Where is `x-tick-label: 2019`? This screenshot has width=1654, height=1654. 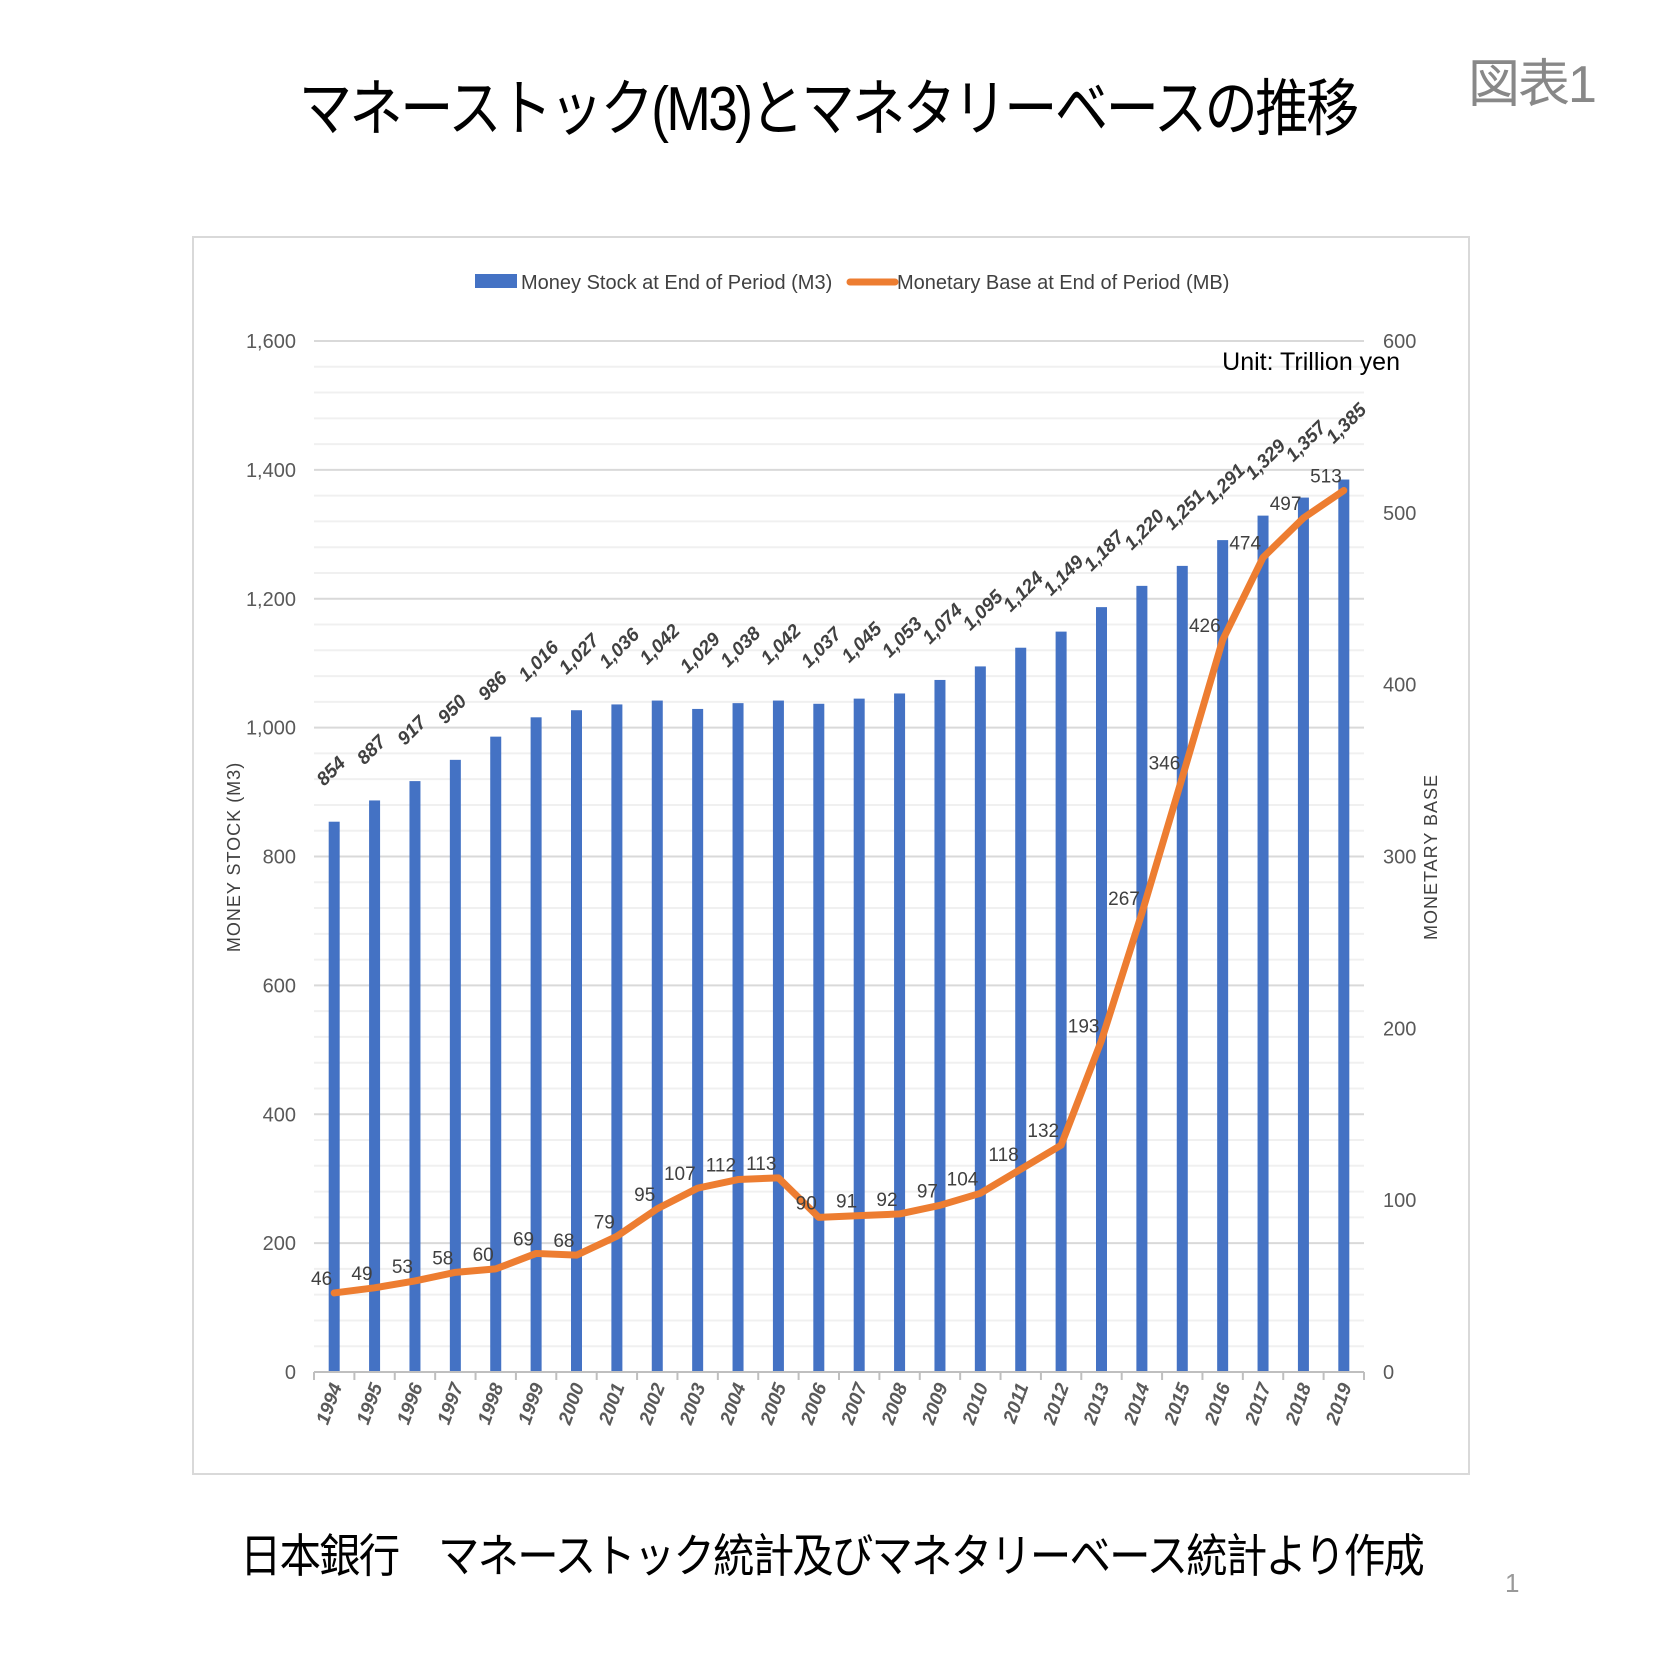 x-tick-label: 2019 is located at coordinates (1339, 1404).